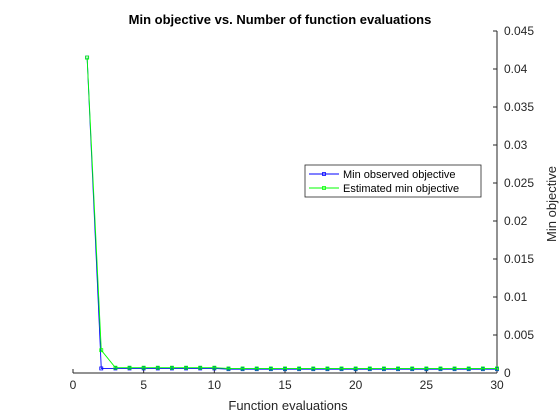 This screenshot has height=420, width=560. What do you see at coordinates (519, 183) in the screenshot?
I see `y-tick-label: 0.025` at bounding box center [519, 183].